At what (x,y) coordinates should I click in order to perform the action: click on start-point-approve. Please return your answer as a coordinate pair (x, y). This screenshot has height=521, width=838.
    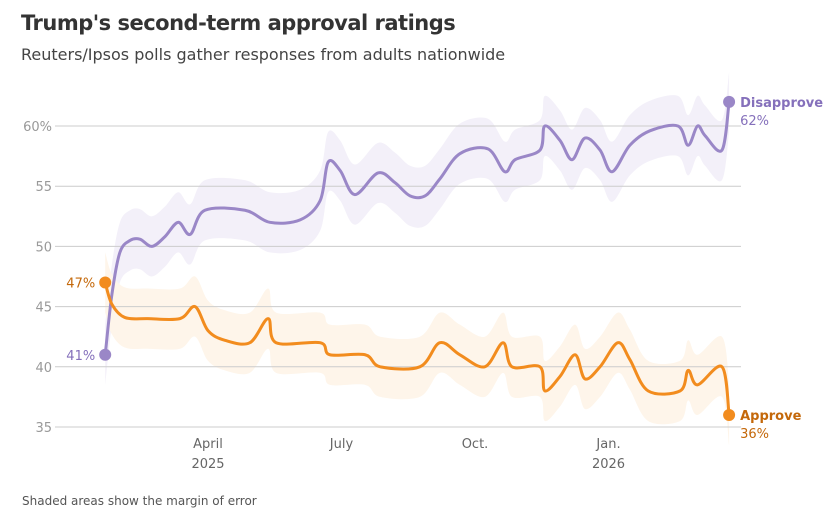
    Looking at the image, I should click on (105, 282).